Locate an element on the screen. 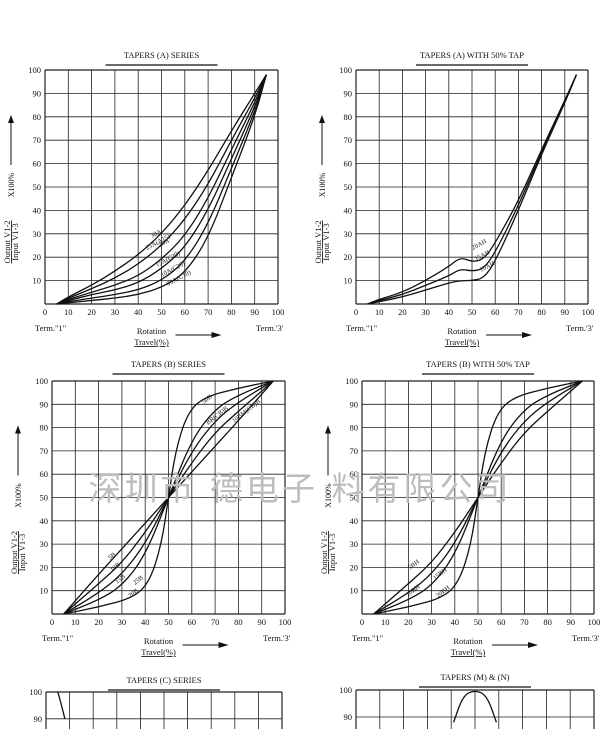  curve-label: 5B is located at coordinates (112, 556).